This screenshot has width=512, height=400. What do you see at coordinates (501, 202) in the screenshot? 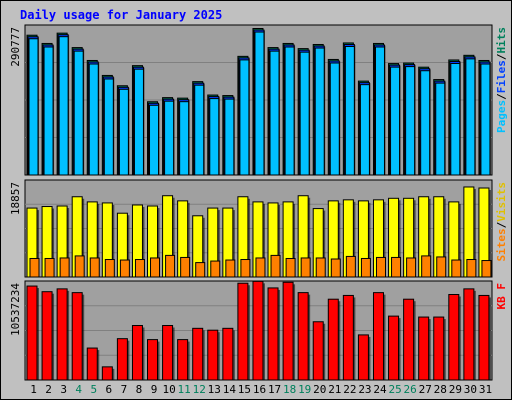
I see `visits-legend-visits: Visits` at bounding box center [501, 202].